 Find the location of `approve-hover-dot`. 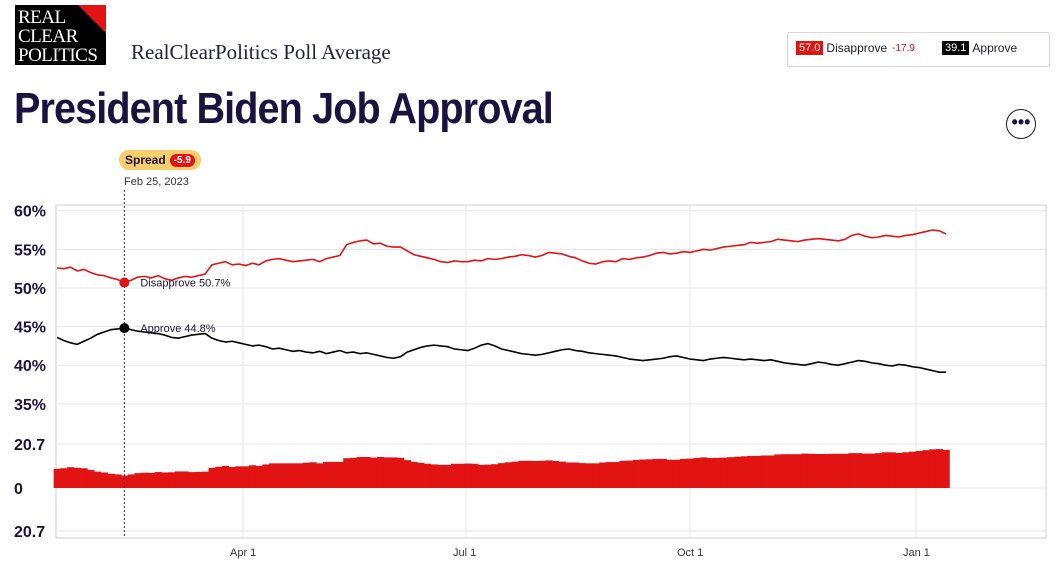

approve-hover-dot is located at coordinates (124, 328).